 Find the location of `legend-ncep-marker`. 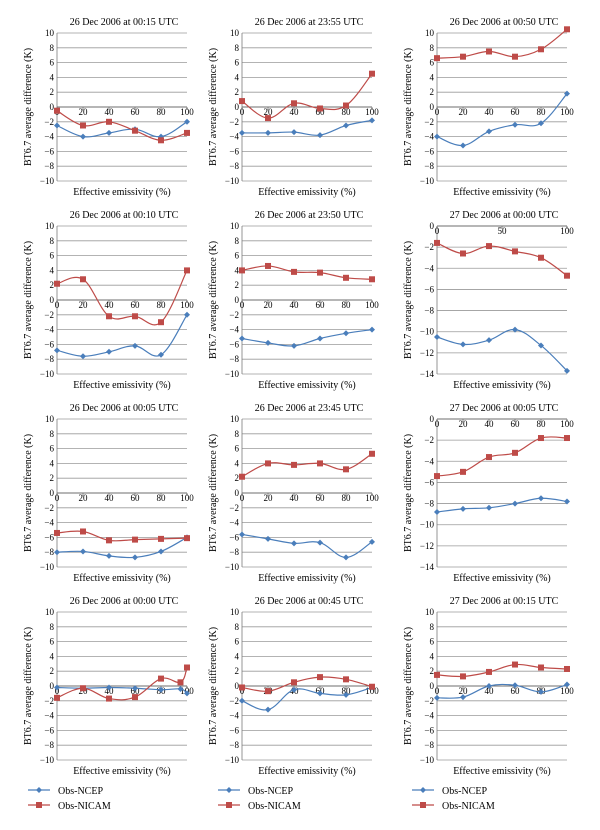

legend-ncep-marker is located at coordinates (39, 790).